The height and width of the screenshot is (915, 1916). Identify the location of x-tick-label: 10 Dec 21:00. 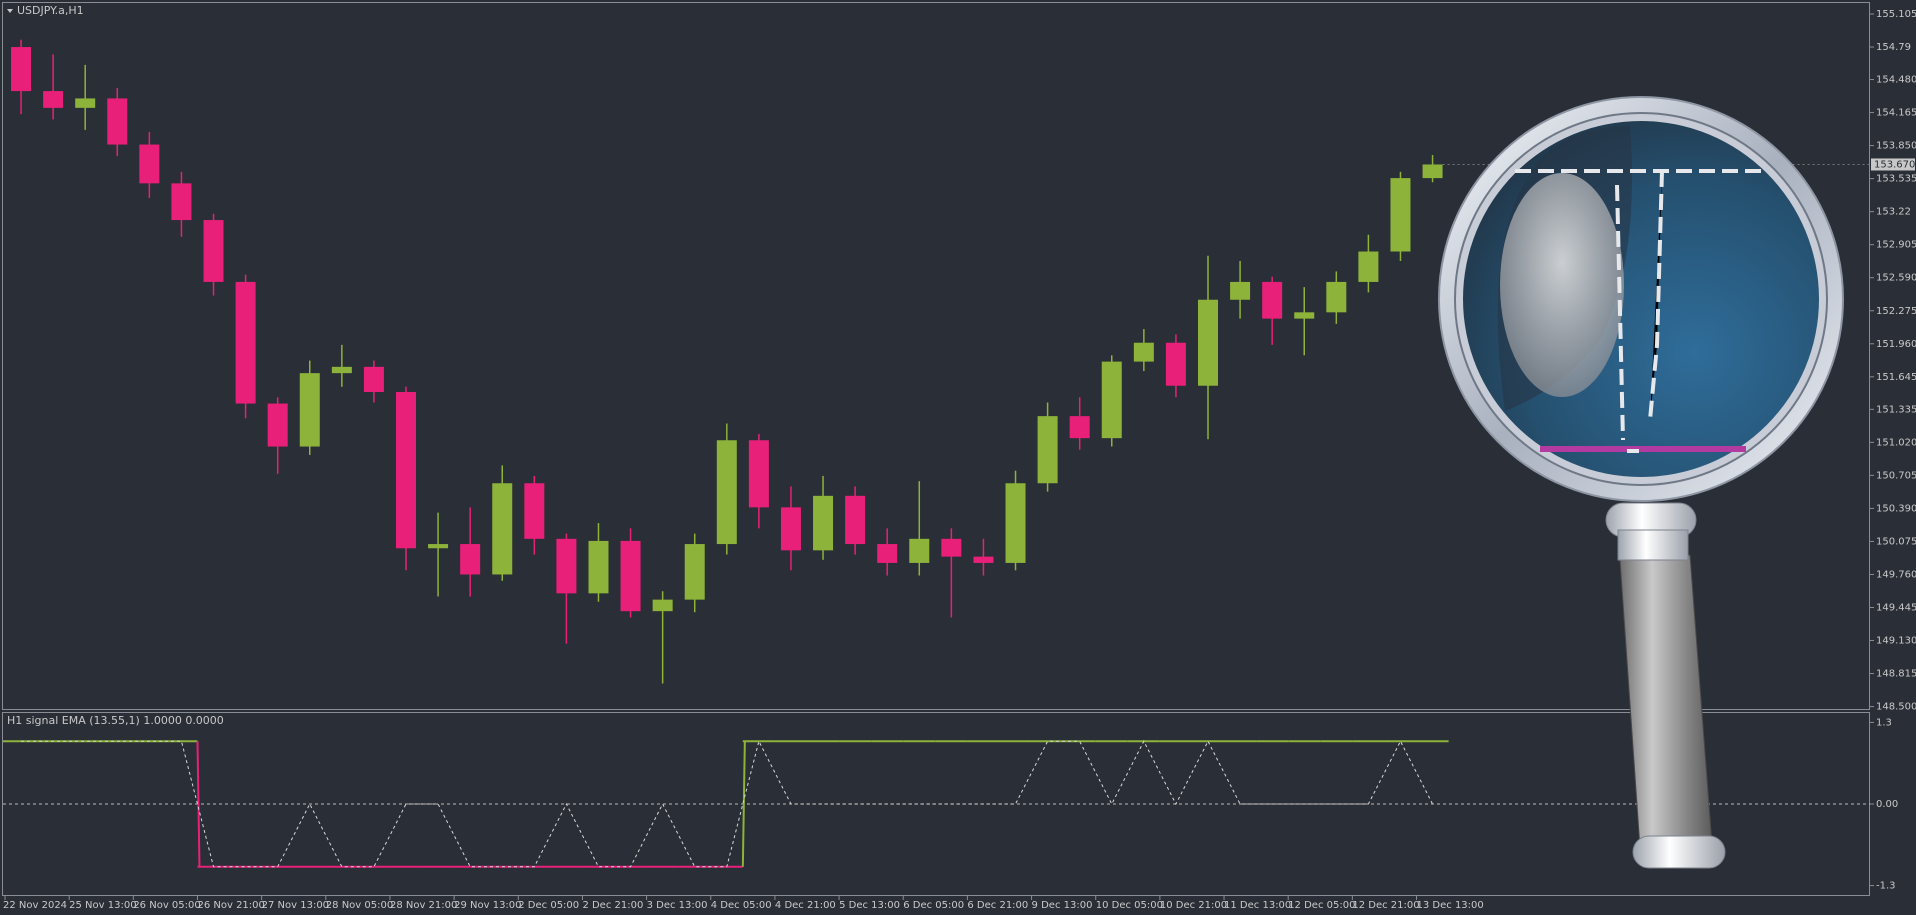
(1193, 905).